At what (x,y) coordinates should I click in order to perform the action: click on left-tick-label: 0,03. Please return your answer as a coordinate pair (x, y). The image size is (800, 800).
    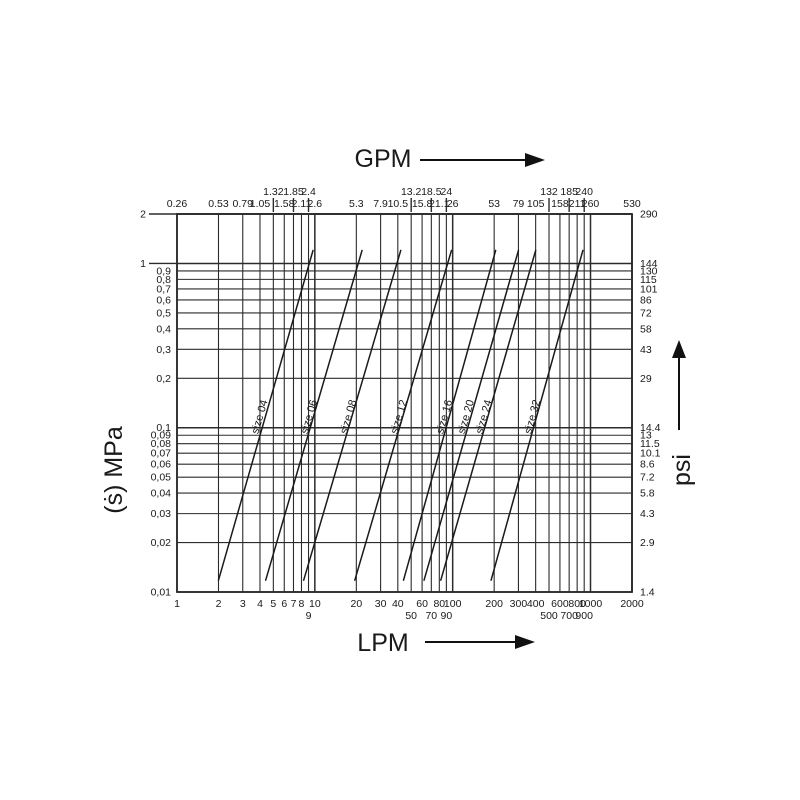
    Looking at the image, I should click on (161, 514).